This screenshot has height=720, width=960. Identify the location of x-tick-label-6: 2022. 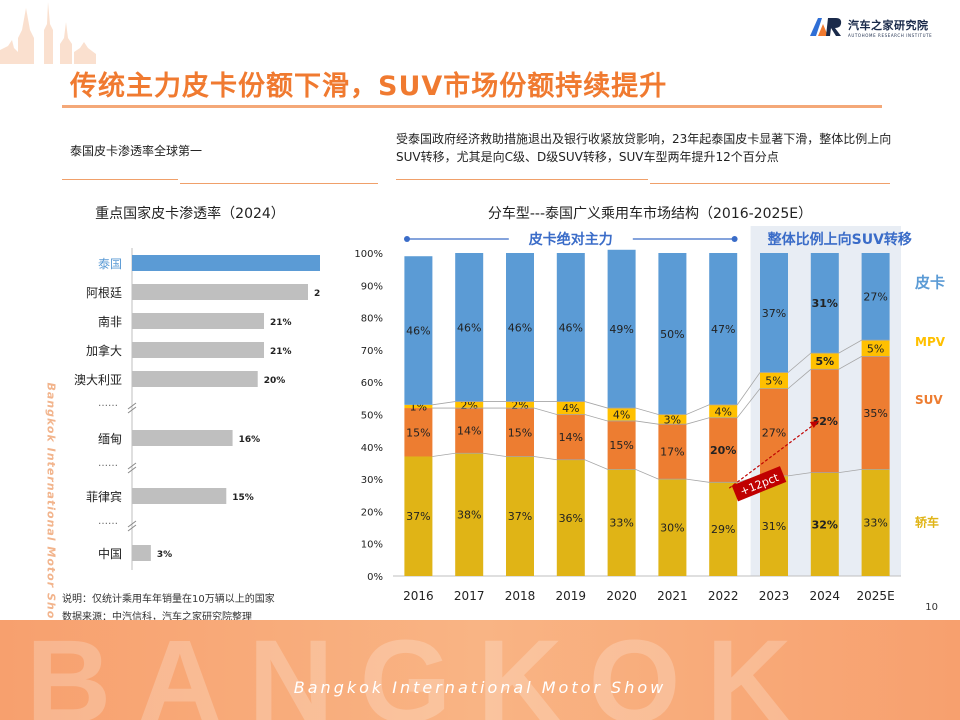
(723, 596).